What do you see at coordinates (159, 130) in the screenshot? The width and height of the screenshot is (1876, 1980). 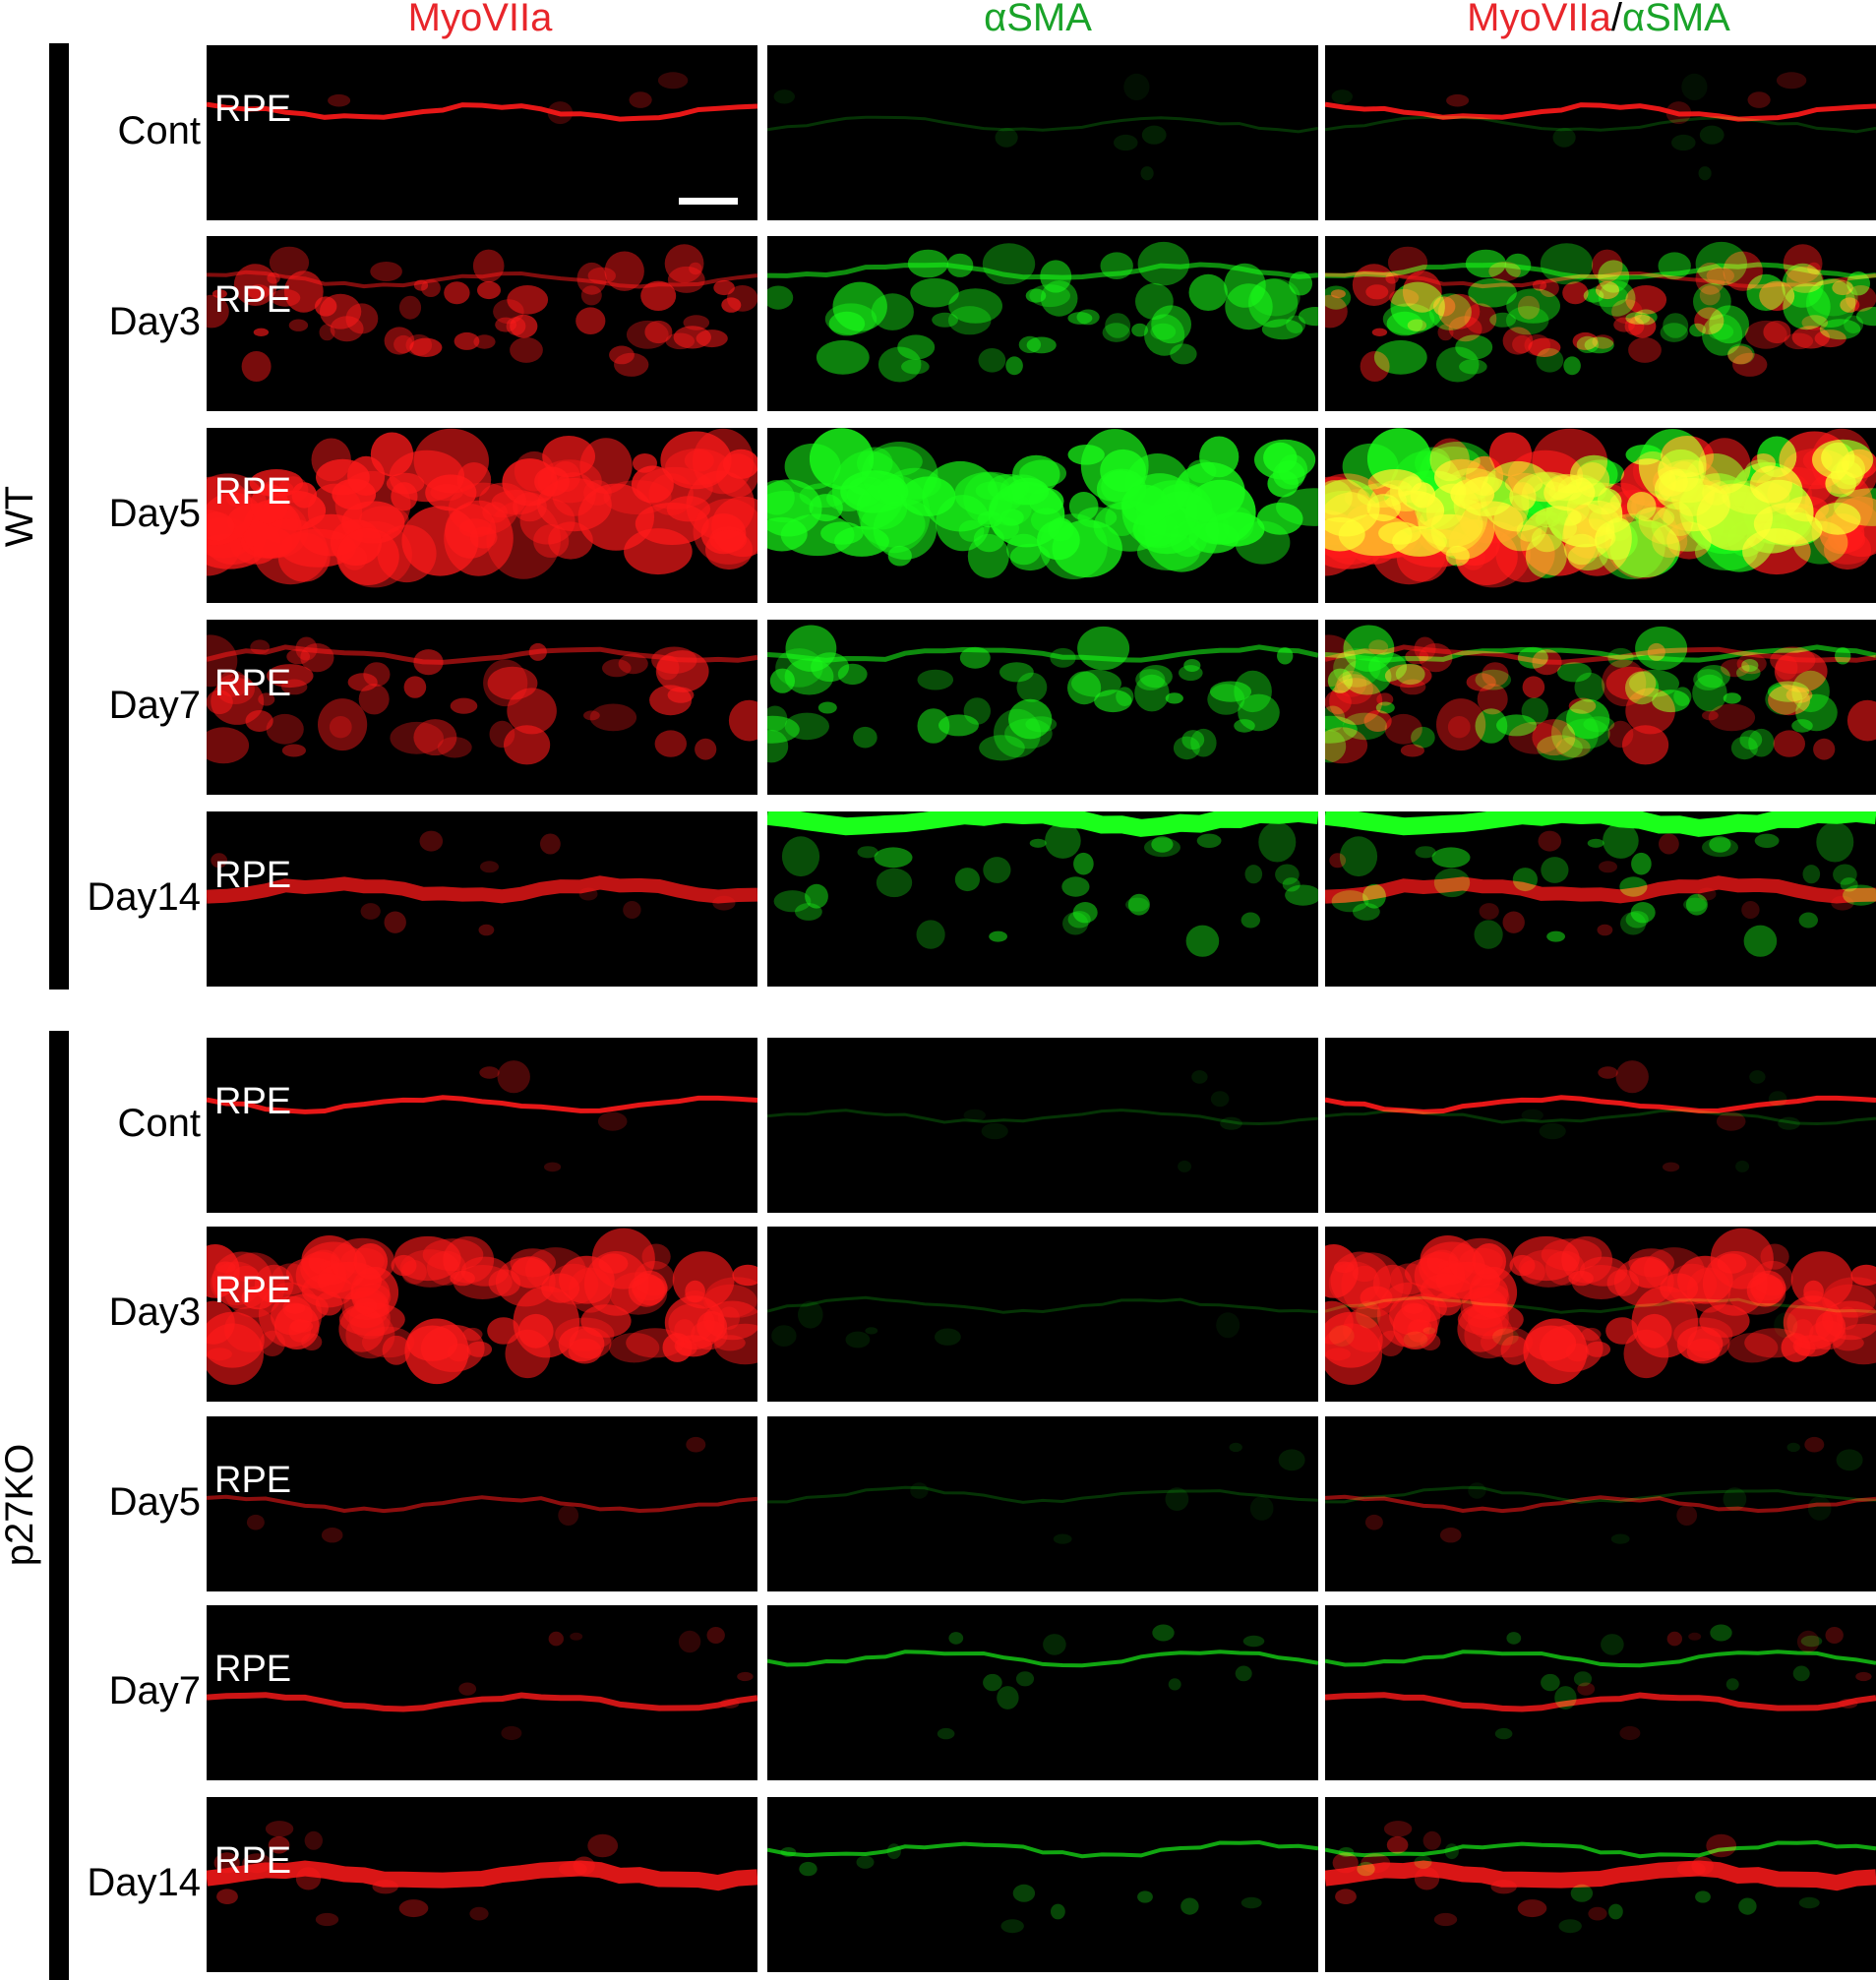 I see `row-label-wt-cont: Cont` at bounding box center [159, 130].